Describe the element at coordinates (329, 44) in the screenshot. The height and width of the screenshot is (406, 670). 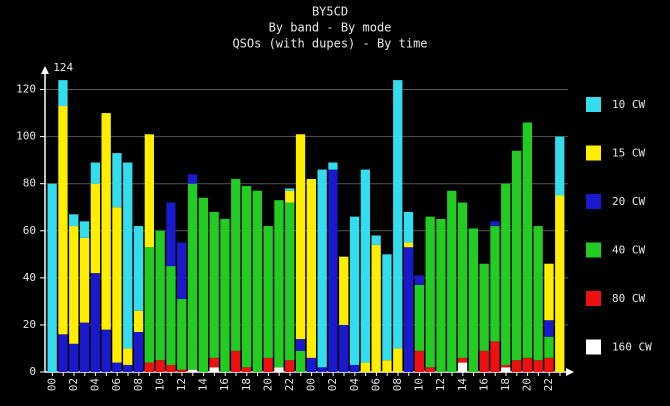
I see `chart-subtitle: QSOs (with dupes) - By time` at that location.